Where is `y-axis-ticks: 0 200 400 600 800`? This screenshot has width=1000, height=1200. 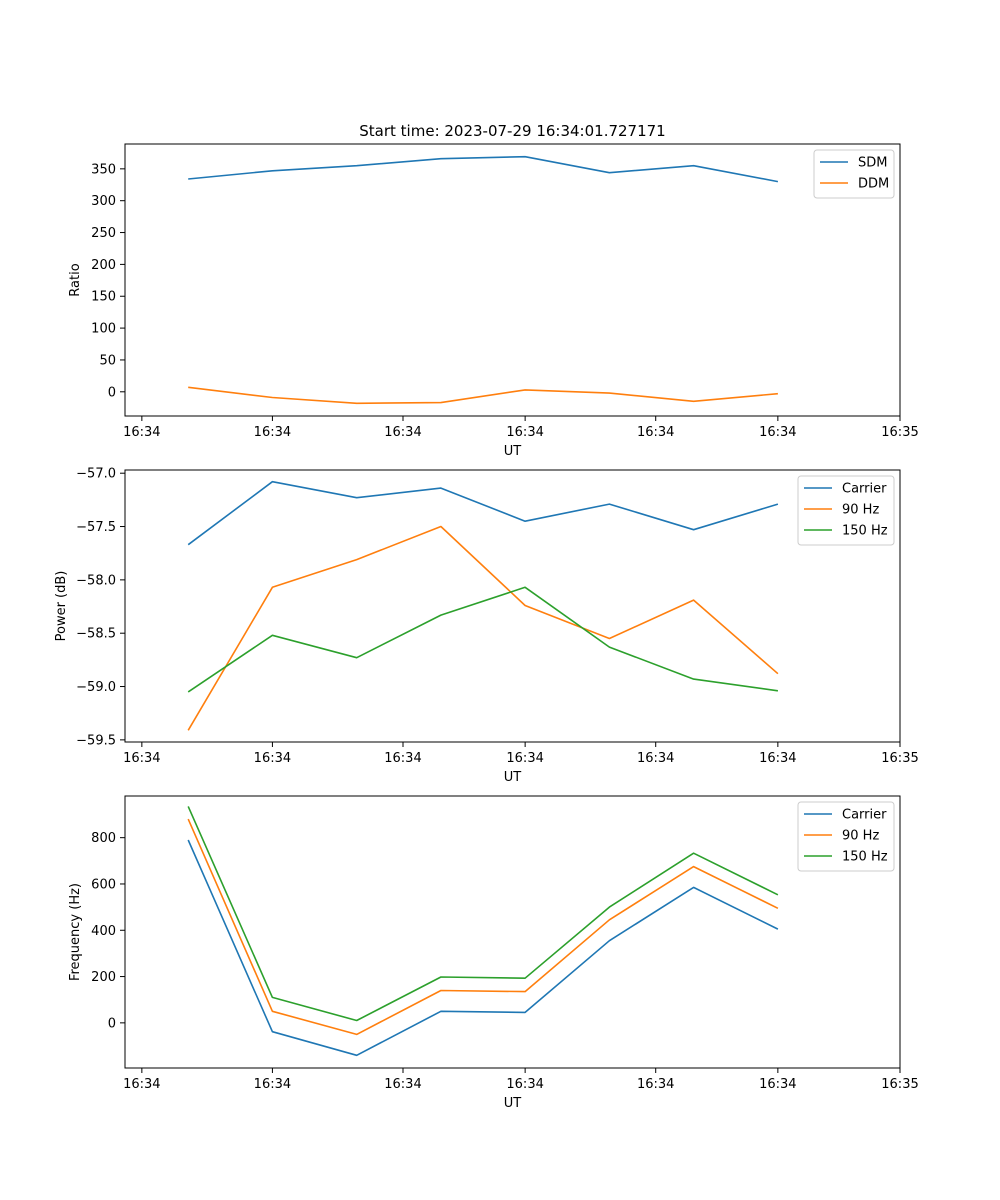
y-axis-ticks: 0 200 400 600 800 is located at coordinates (108, 931).